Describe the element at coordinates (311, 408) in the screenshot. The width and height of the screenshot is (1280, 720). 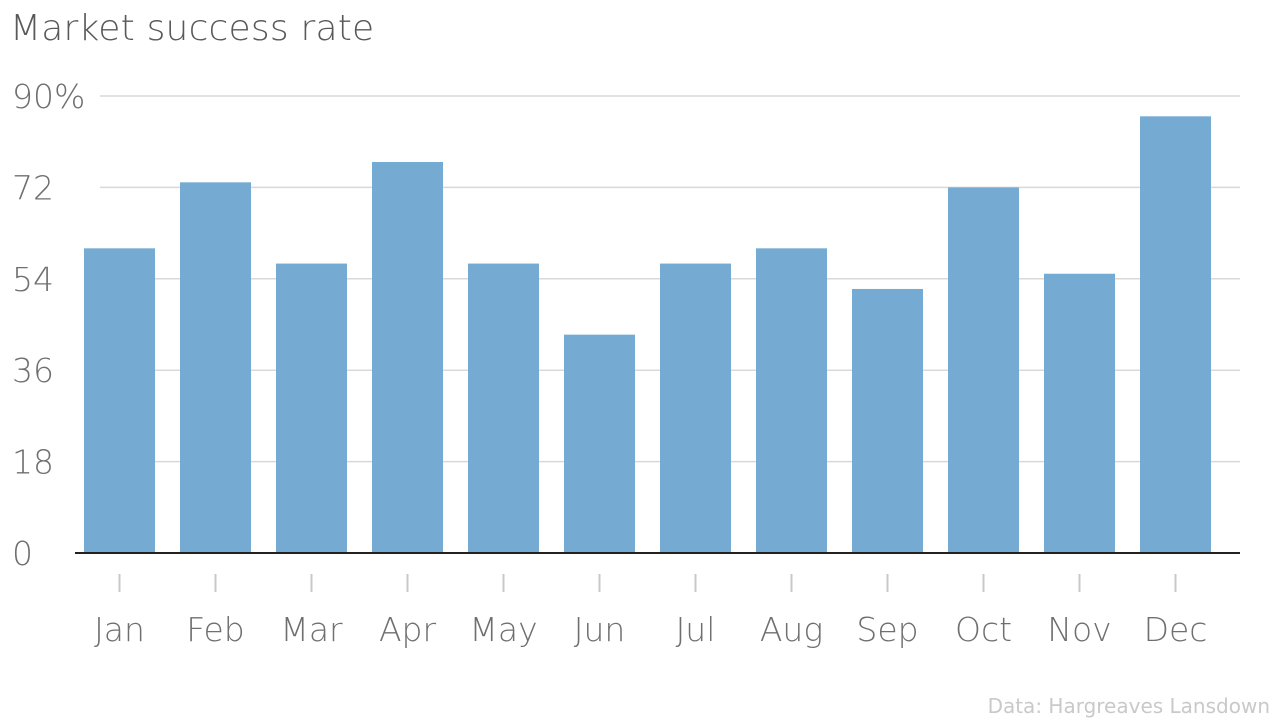
I see `bar-mar` at that location.